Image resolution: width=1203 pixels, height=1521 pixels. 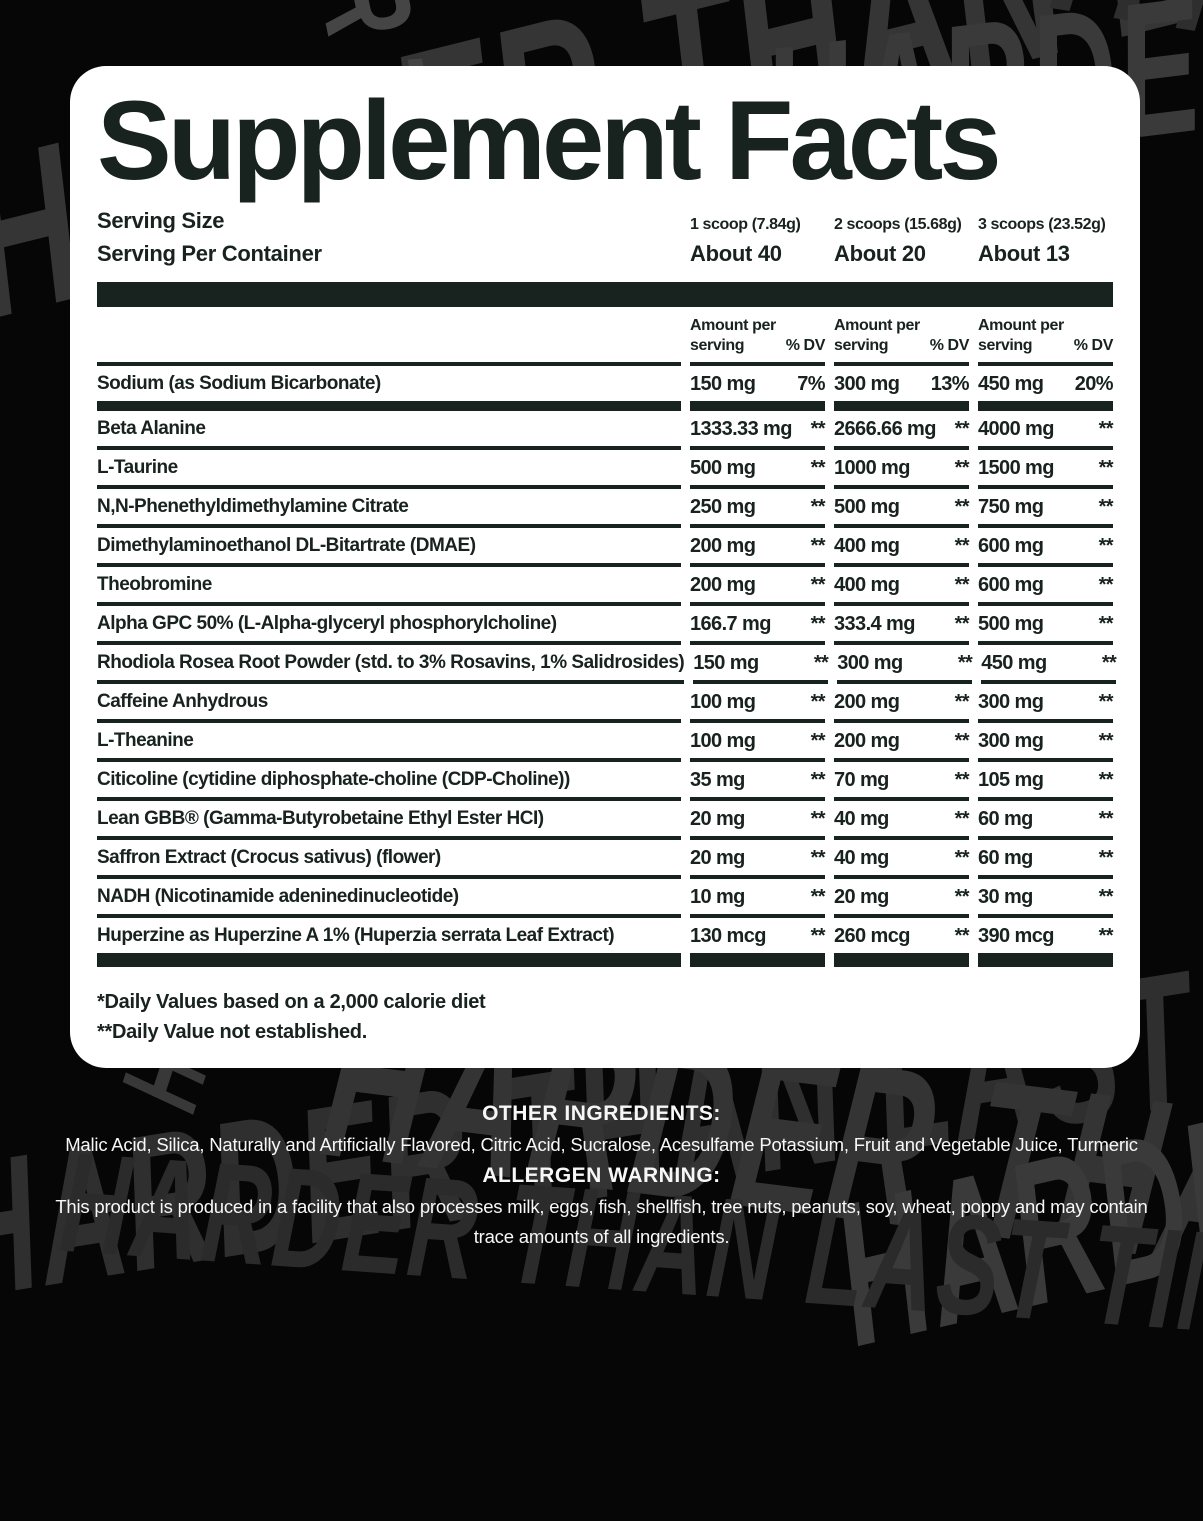 I want to click on ingredient-name: N,N-Phenethyldimethylamine Citrate, so click(x=389, y=508).